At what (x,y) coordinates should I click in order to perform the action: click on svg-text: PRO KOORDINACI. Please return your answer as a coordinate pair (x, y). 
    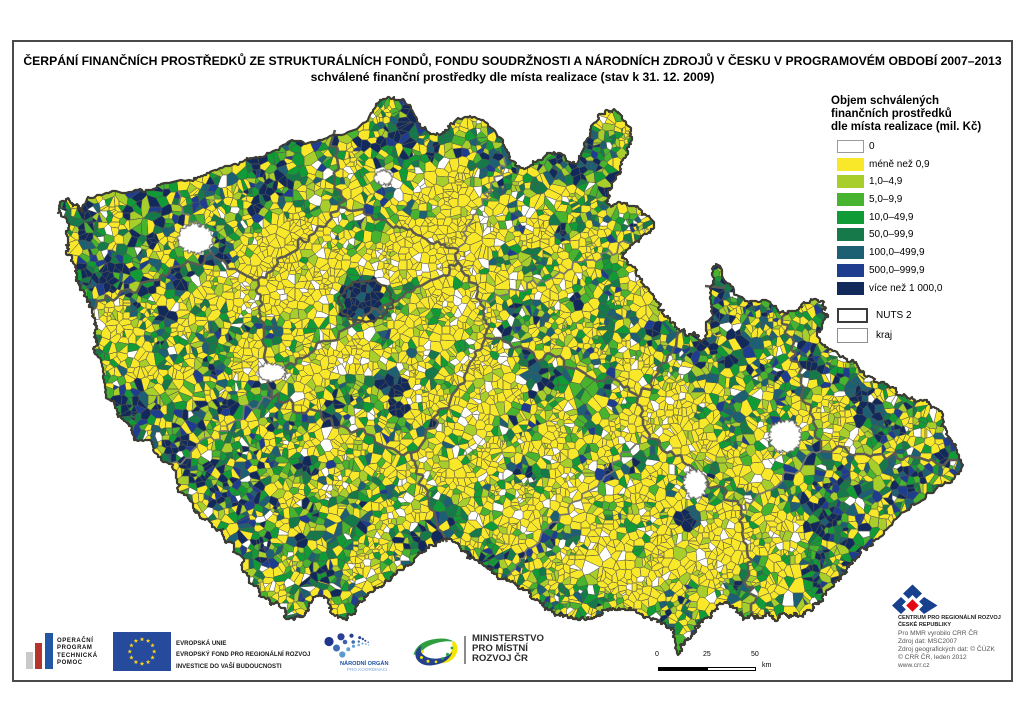
    Looking at the image, I should click on (367, 669).